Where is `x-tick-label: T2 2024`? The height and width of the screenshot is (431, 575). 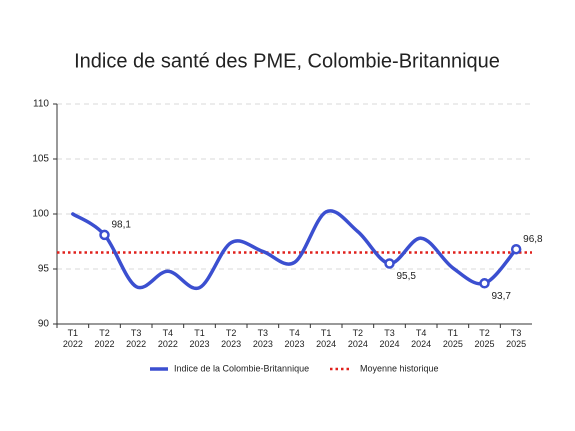
x-tick-label: T2 2024 is located at coordinates (357, 338).